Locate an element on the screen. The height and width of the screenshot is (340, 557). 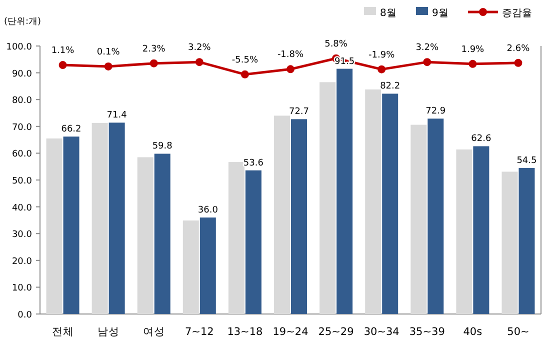
data-label: 5.8% is located at coordinates (336, 44).